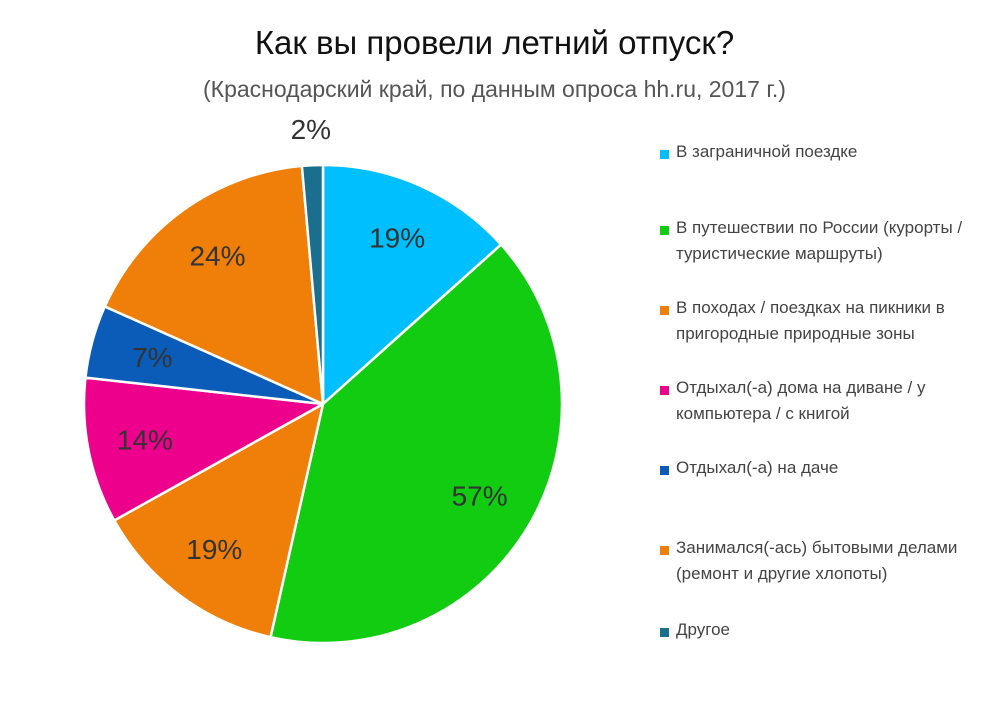 The height and width of the screenshot is (704, 989). Describe the element at coordinates (757, 467) in the screenshot. I see `legend-label: Отдыхал(-а) на даче` at that location.